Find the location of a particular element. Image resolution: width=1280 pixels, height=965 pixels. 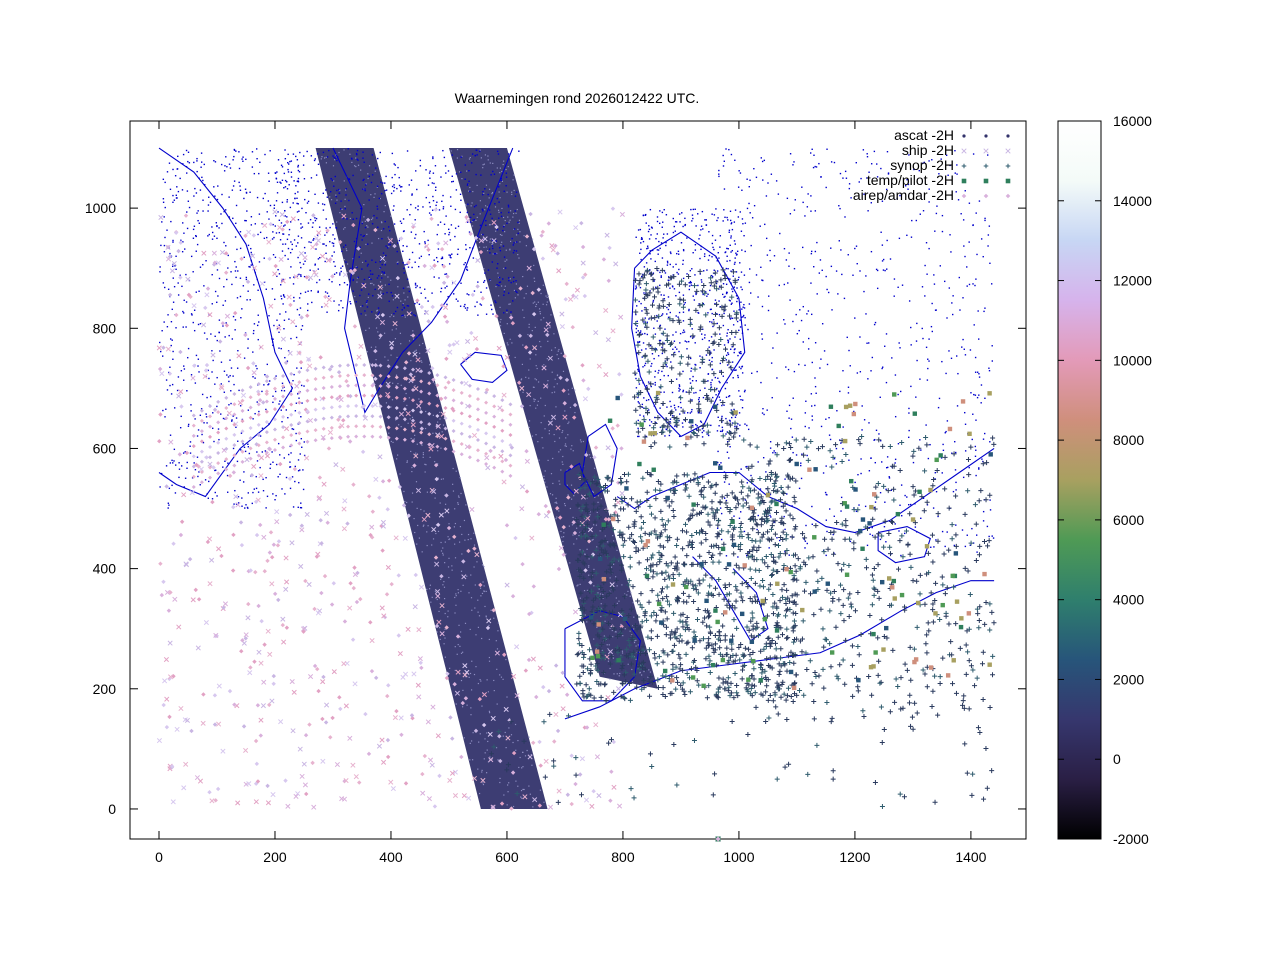

y-tick-label: 1000 is located at coordinates (100, 208).